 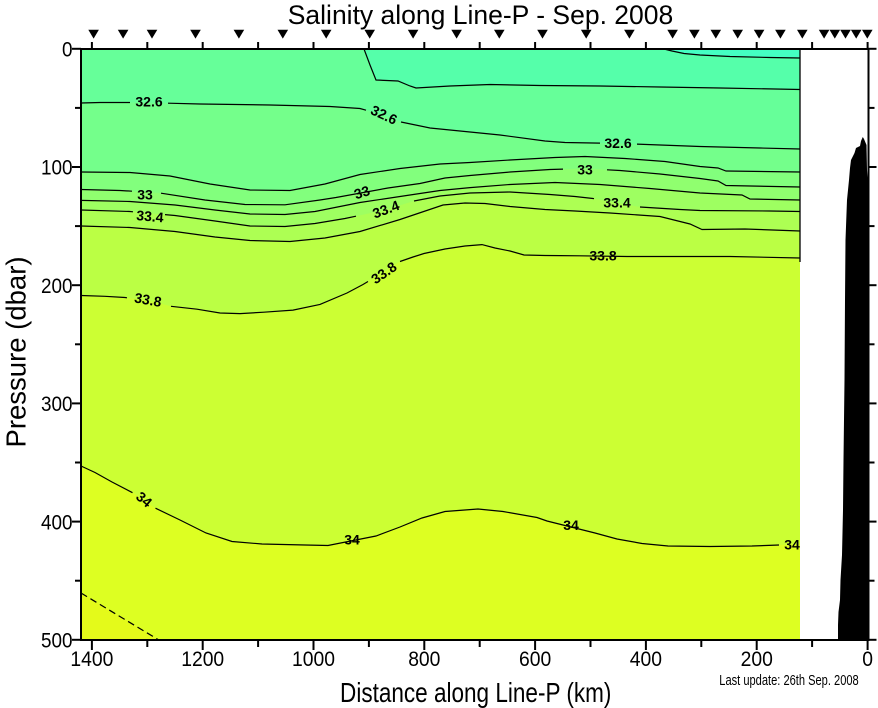 I want to click on svg-text: 1200, so click(x=202, y=659).